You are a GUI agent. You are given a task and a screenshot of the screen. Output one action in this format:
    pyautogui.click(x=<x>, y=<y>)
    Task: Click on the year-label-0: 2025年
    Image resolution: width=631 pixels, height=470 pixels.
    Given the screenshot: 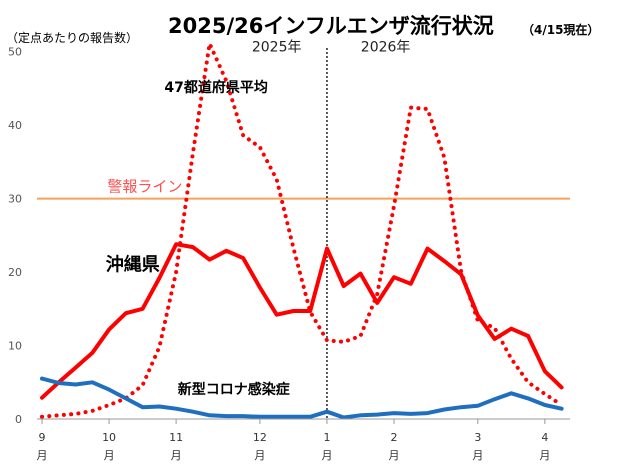 What is the action you would take?
    pyautogui.click(x=277, y=48)
    